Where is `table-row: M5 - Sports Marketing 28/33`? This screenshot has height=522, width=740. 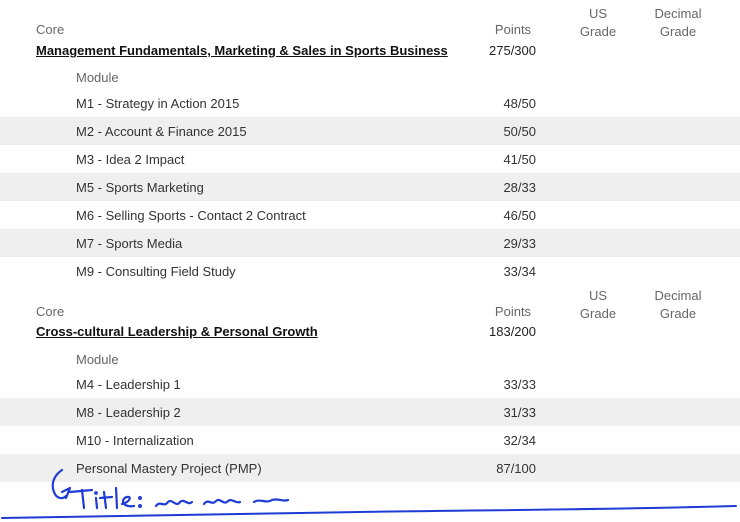 table-row: M5 - Sports Marketing 28/33 is located at coordinates (370, 187).